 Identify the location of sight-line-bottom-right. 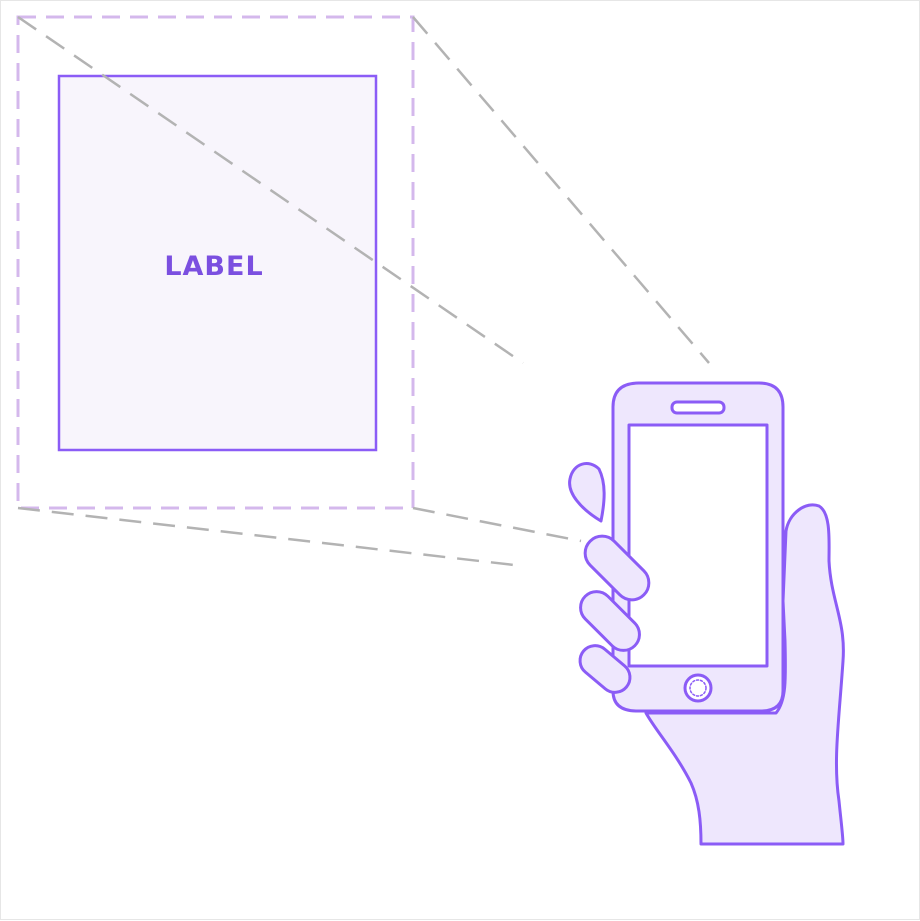
(497, 524).